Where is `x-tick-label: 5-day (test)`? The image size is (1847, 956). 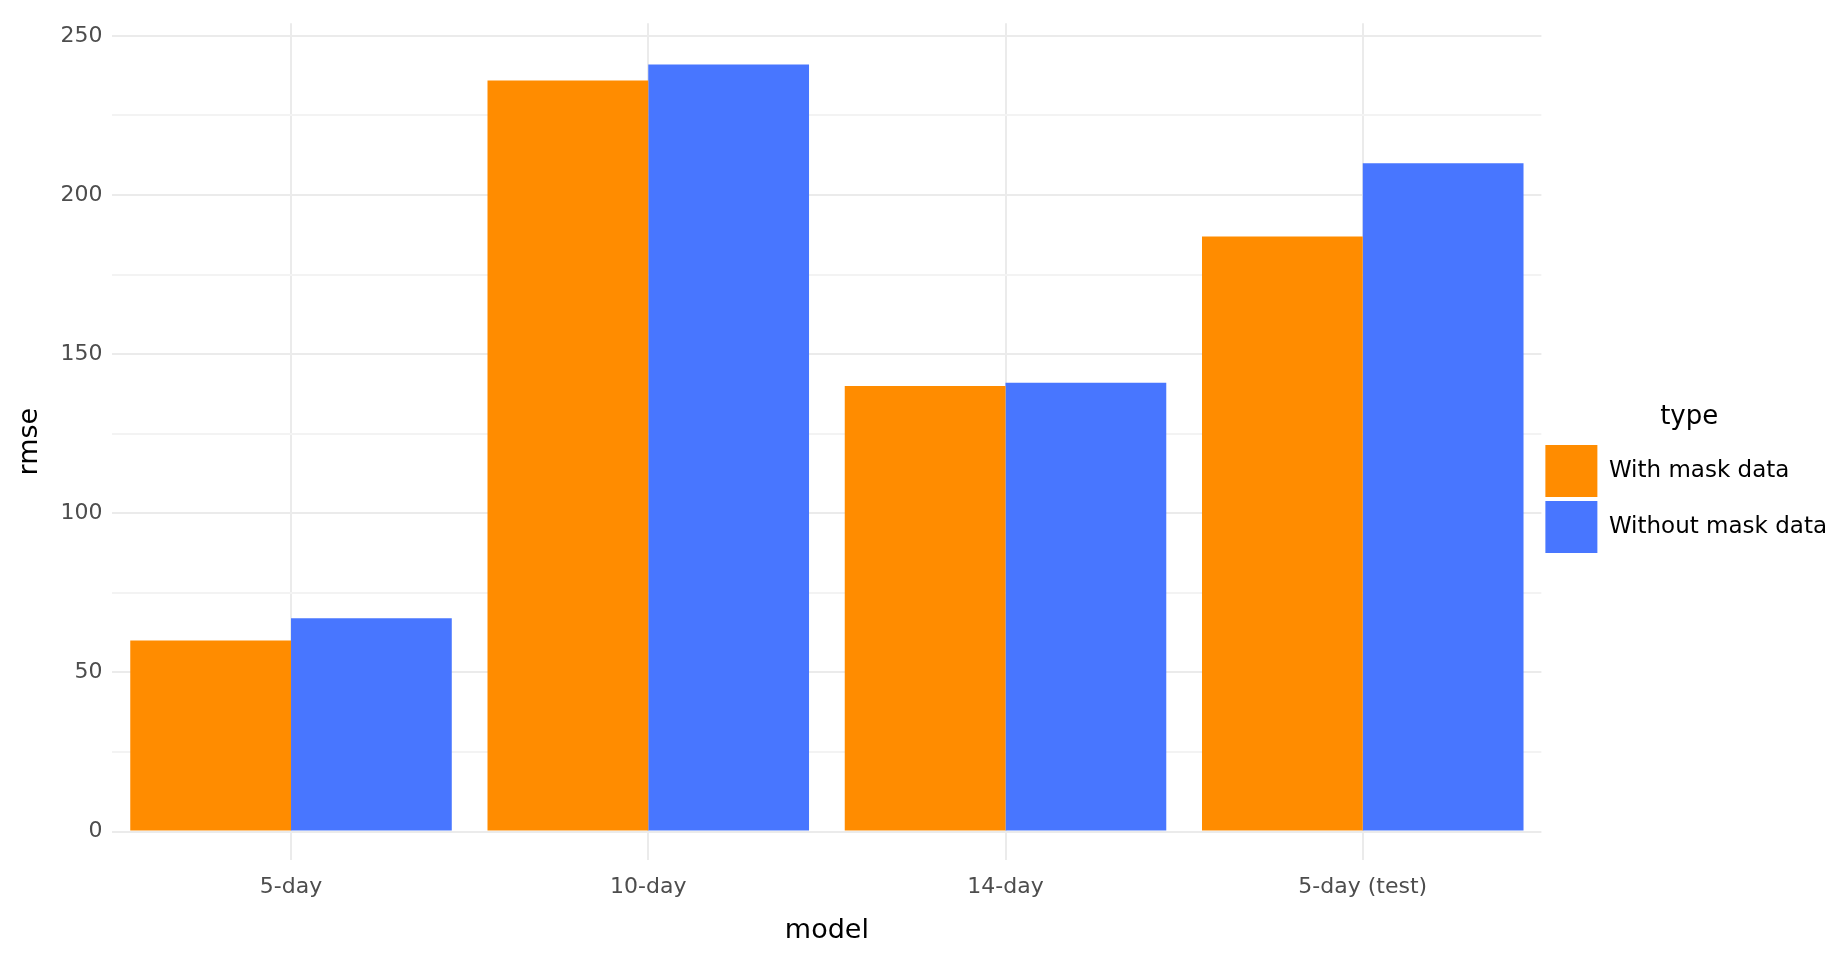 x-tick-label: 5-day (test) is located at coordinates (1363, 886).